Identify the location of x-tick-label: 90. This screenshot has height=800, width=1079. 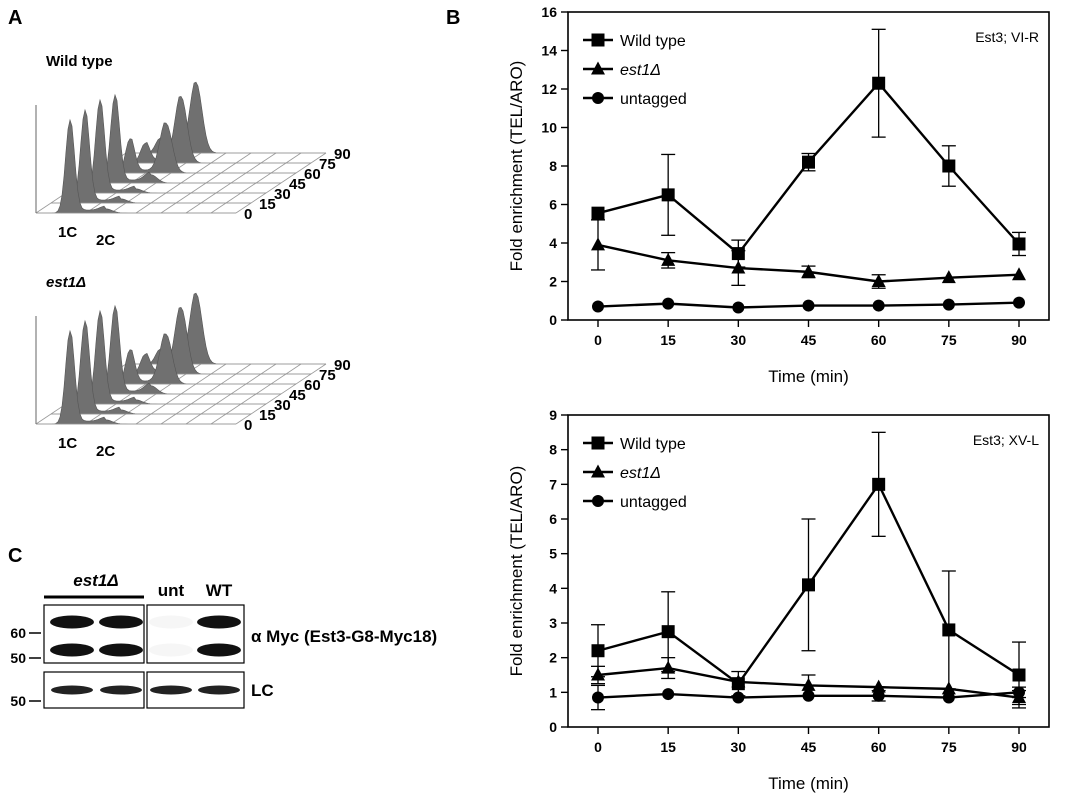
(1019, 340).